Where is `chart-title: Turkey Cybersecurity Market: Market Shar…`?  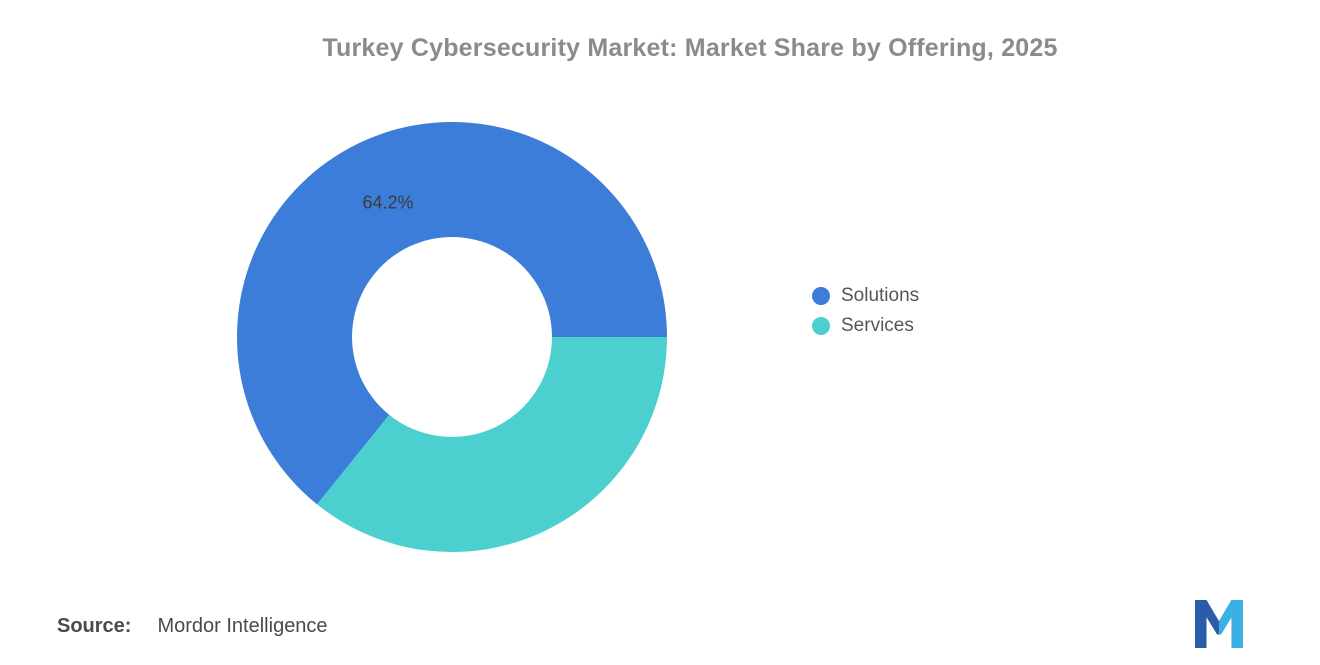 chart-title: Turkey Cybersecurity Market: Market Shar… is located at coordinates (690, 48).